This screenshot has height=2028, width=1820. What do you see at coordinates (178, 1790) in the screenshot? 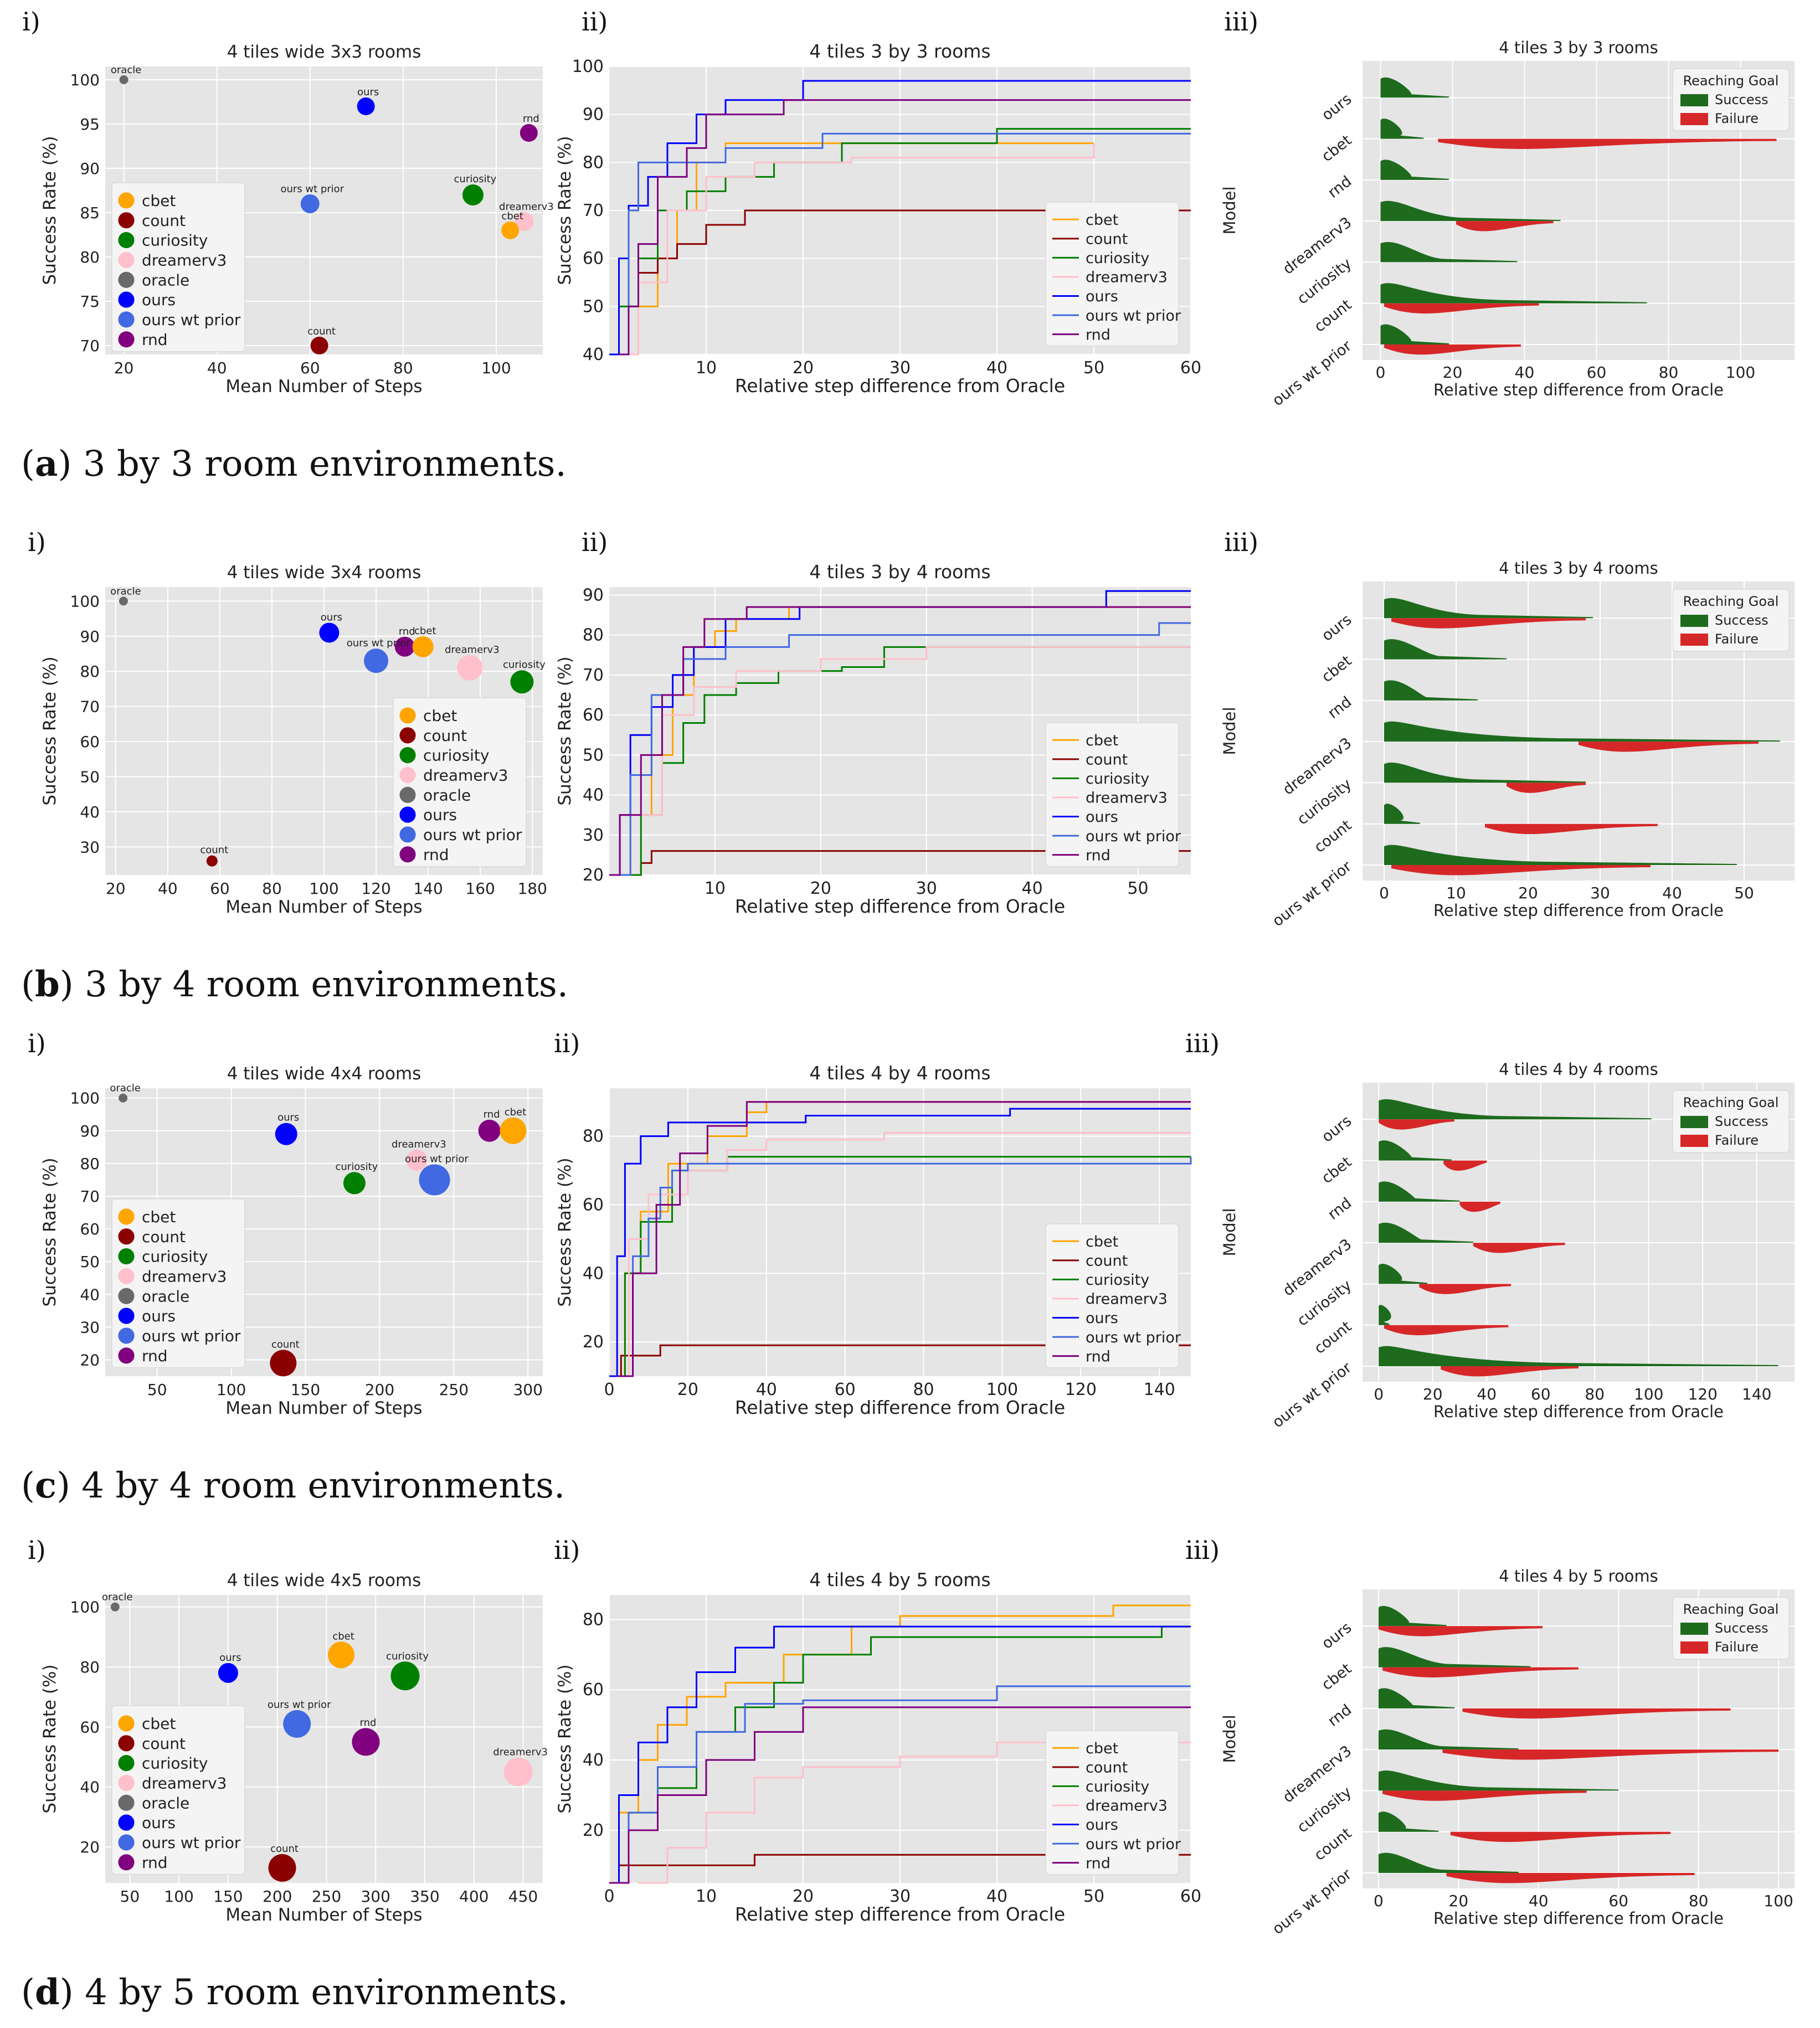
I see `legend` at bounding box center [178, 1790].